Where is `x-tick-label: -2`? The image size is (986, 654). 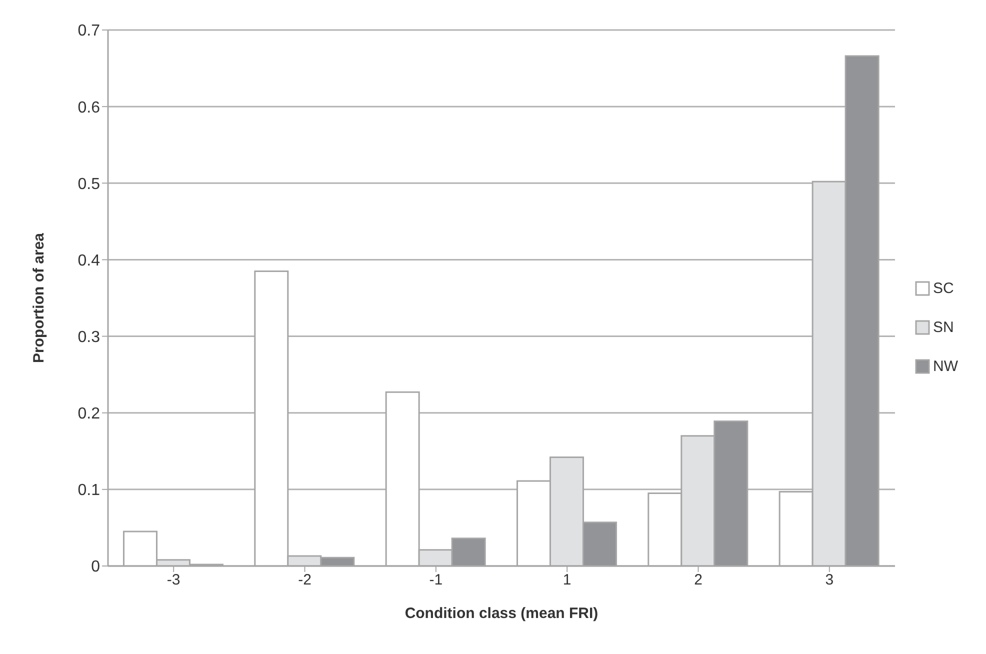 x-tick-label: -2 is located at coordinates (305, 580).